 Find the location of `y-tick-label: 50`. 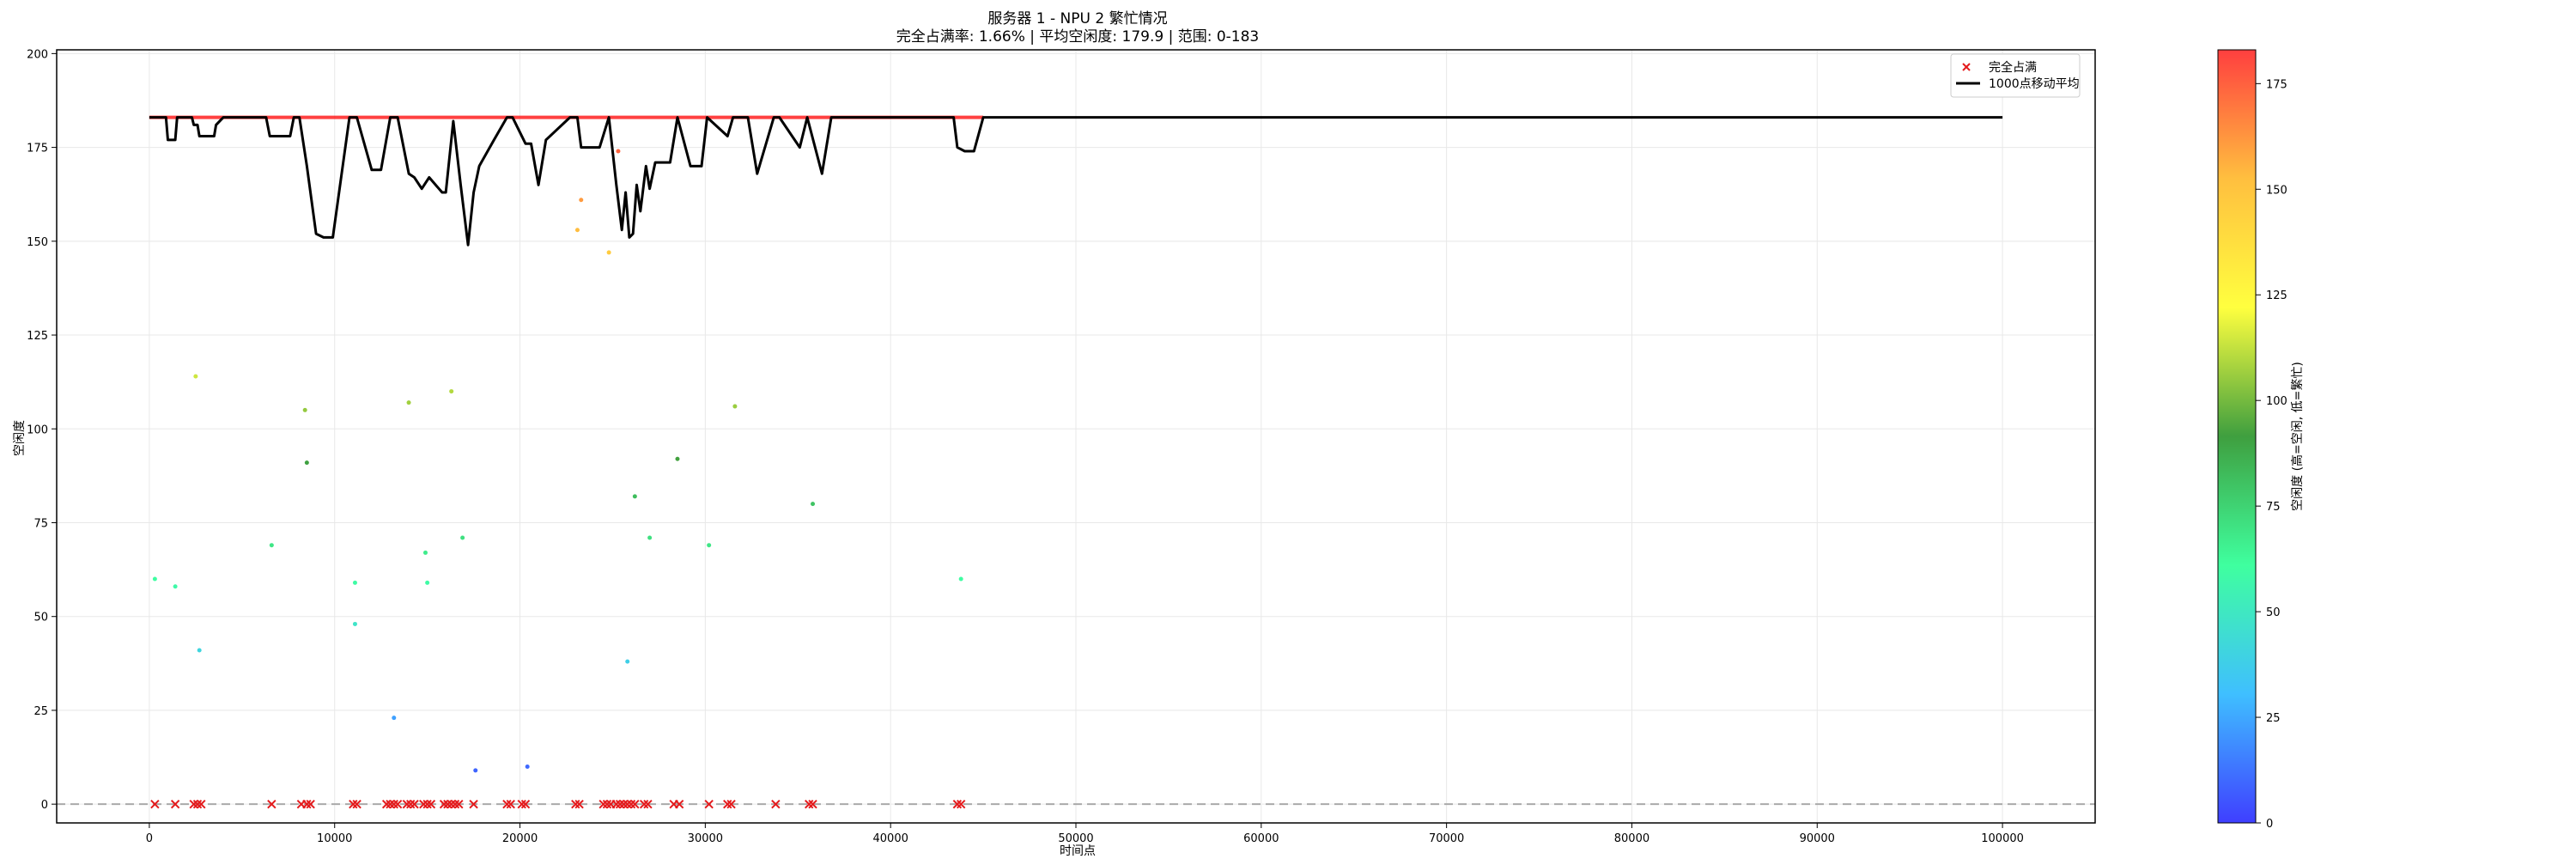

y-tick-label: 50 is located at coordinates (40, 618).